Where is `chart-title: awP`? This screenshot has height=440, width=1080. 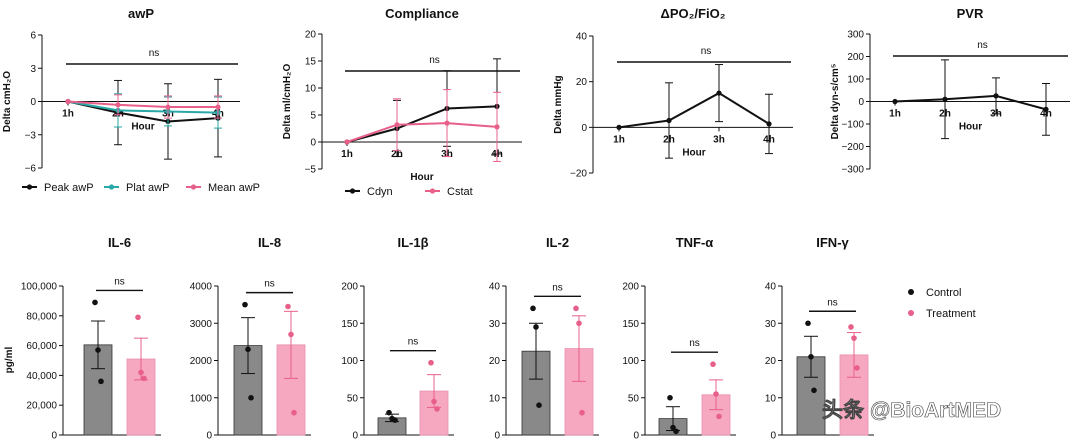 chart-title: awP is located at coordinates (141, 13).